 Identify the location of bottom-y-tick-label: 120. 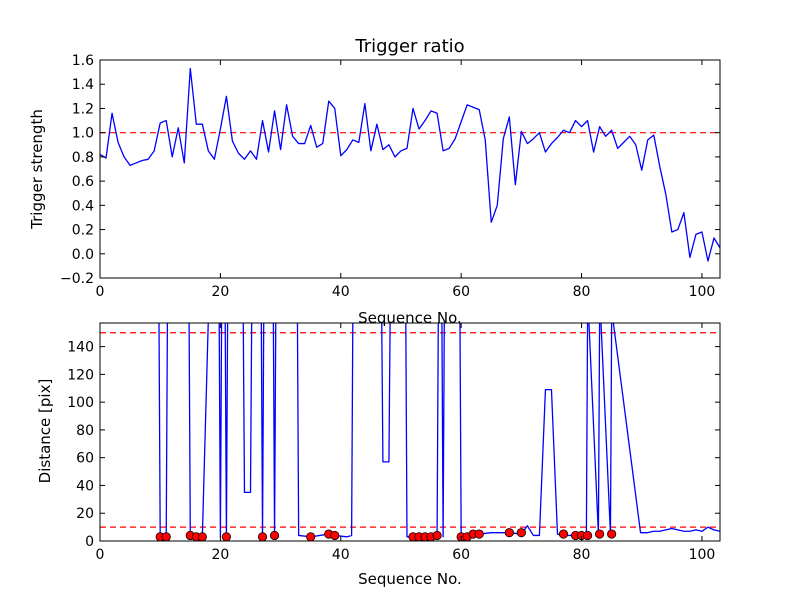
(80, 375).